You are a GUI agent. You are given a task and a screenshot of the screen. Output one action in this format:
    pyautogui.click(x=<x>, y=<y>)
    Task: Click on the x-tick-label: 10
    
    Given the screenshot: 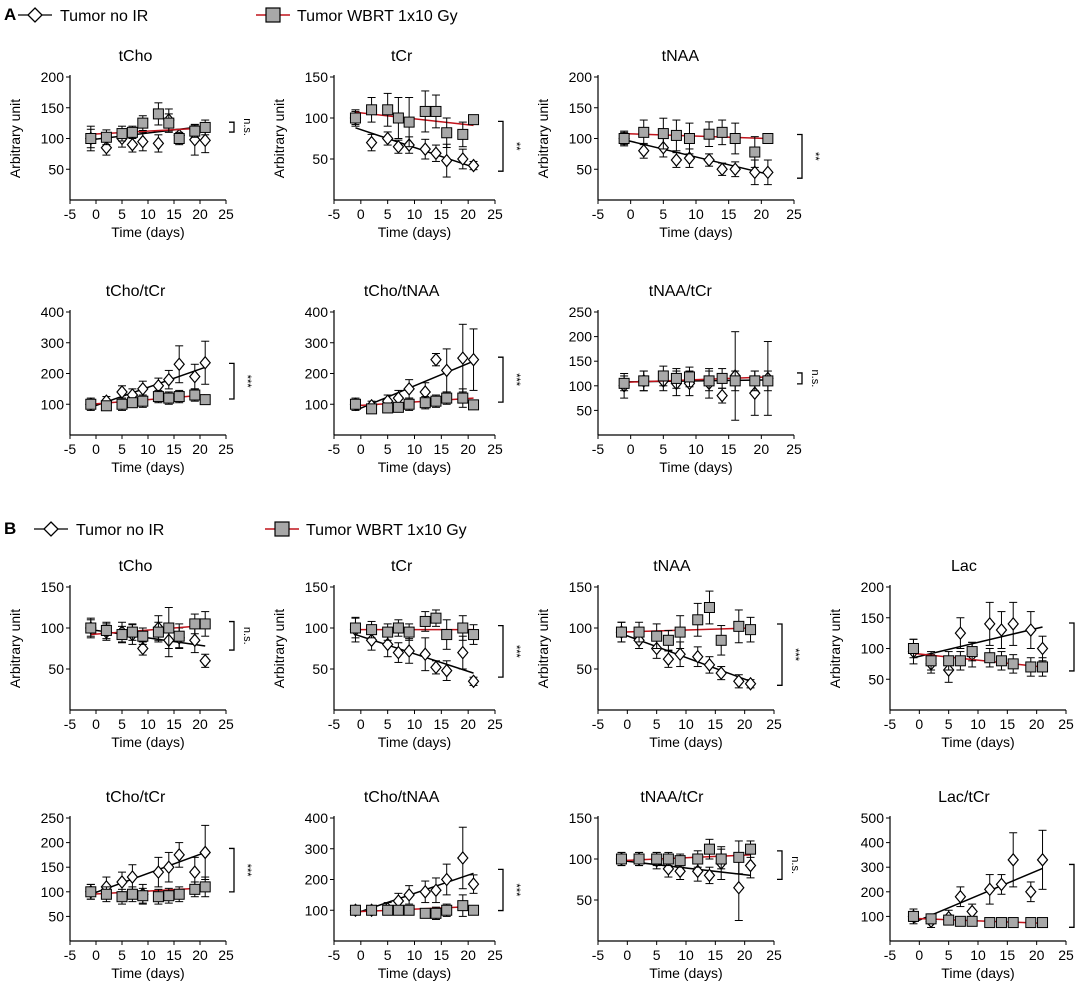 What is the action you would take?
    pyautogui.click(x=696, y=214)
    